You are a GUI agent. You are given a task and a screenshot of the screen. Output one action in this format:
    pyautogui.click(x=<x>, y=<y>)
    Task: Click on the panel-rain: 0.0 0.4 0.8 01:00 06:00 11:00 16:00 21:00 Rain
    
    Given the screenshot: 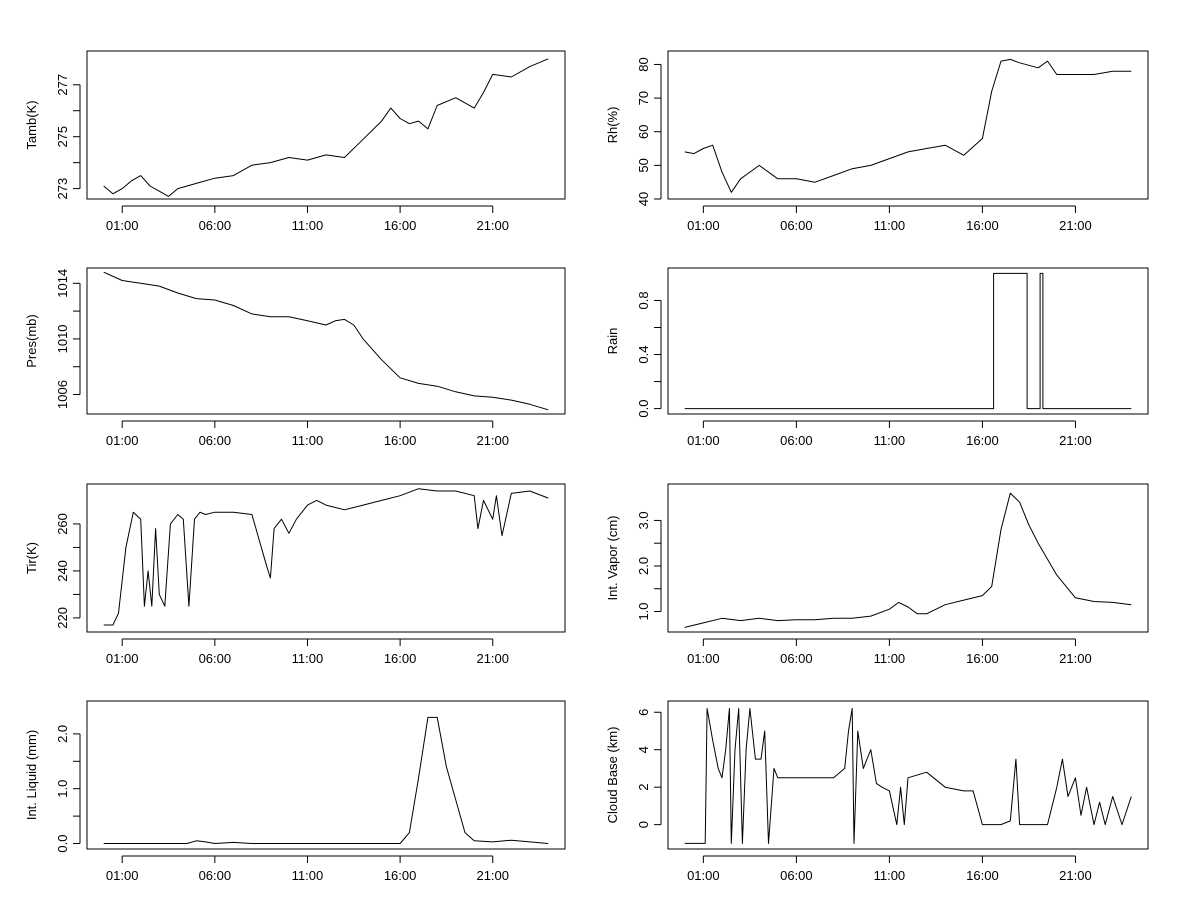 What is the action you would take?
    pyautogui.click(x=877, y=357)
    